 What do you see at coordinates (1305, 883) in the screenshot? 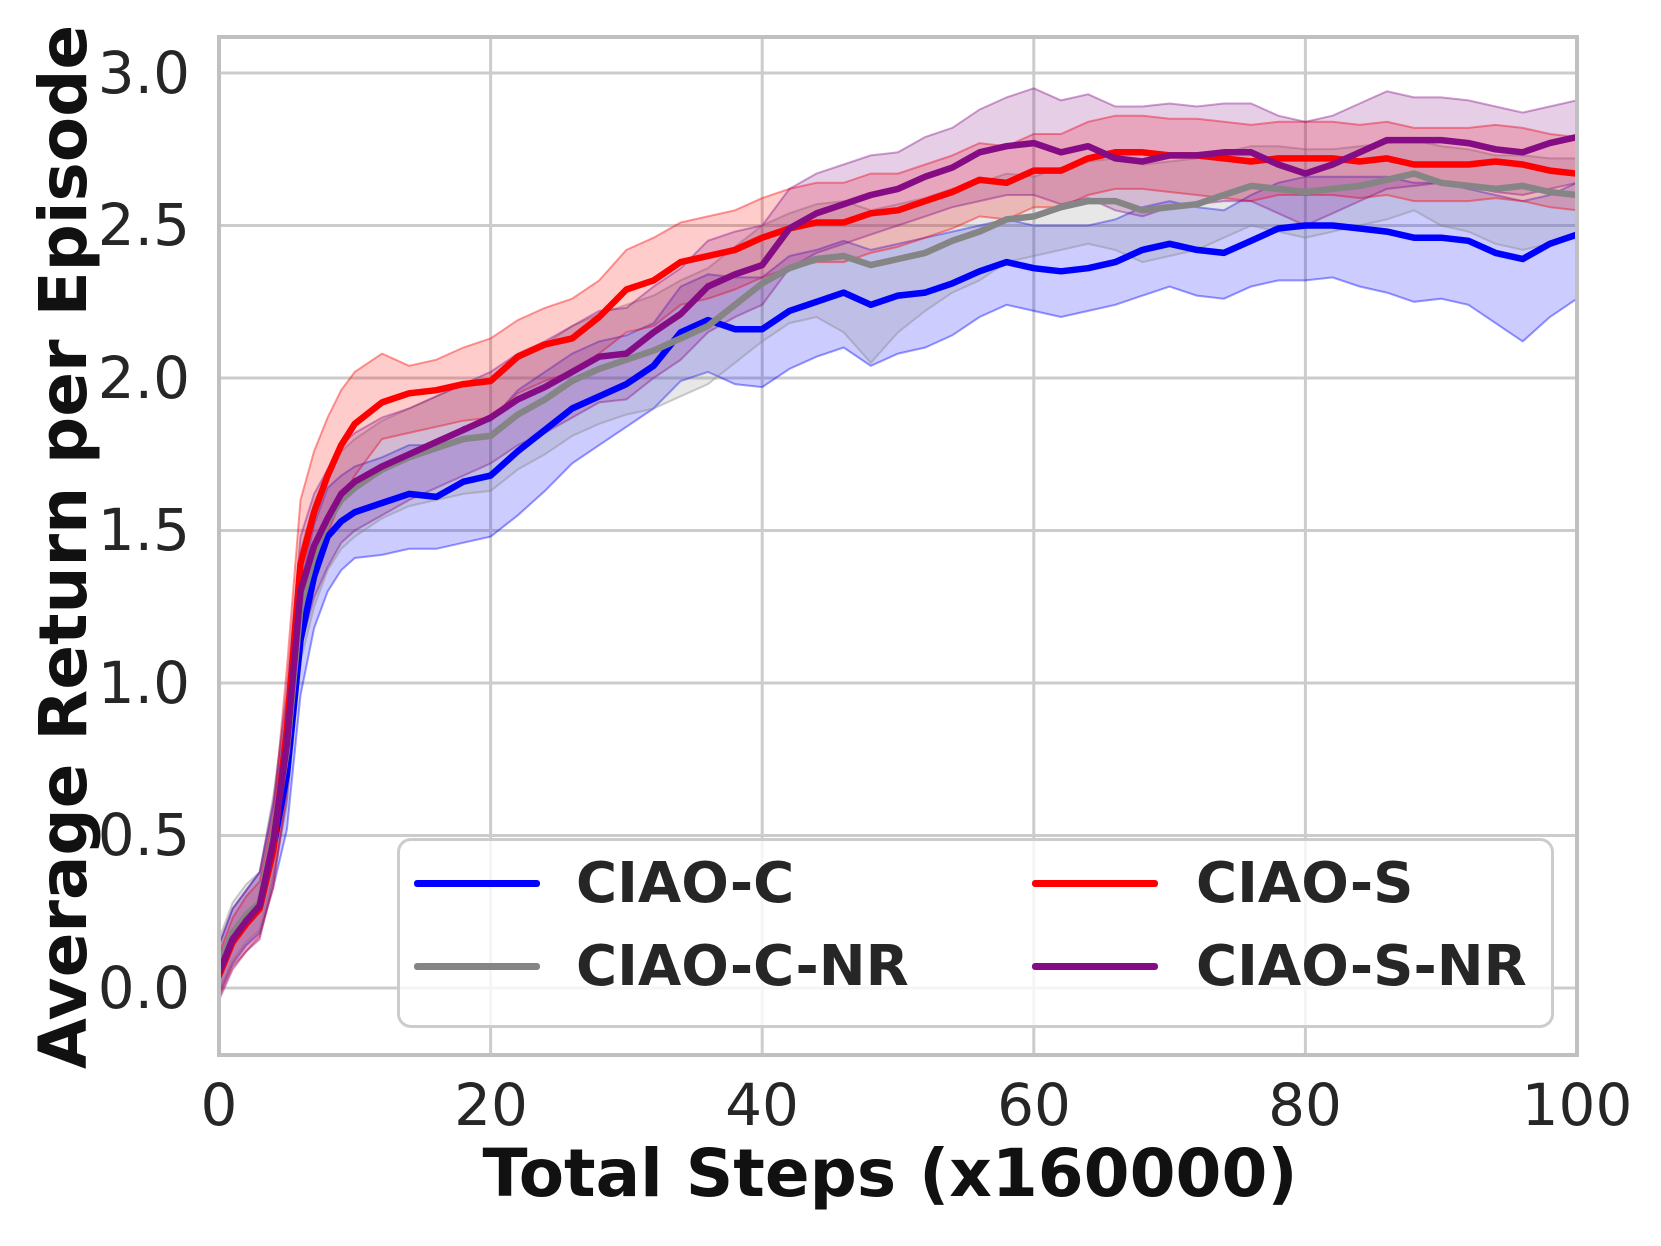
I see `legend-label-ciao-s: CIAO-S` at bounding box center [1305, 883].